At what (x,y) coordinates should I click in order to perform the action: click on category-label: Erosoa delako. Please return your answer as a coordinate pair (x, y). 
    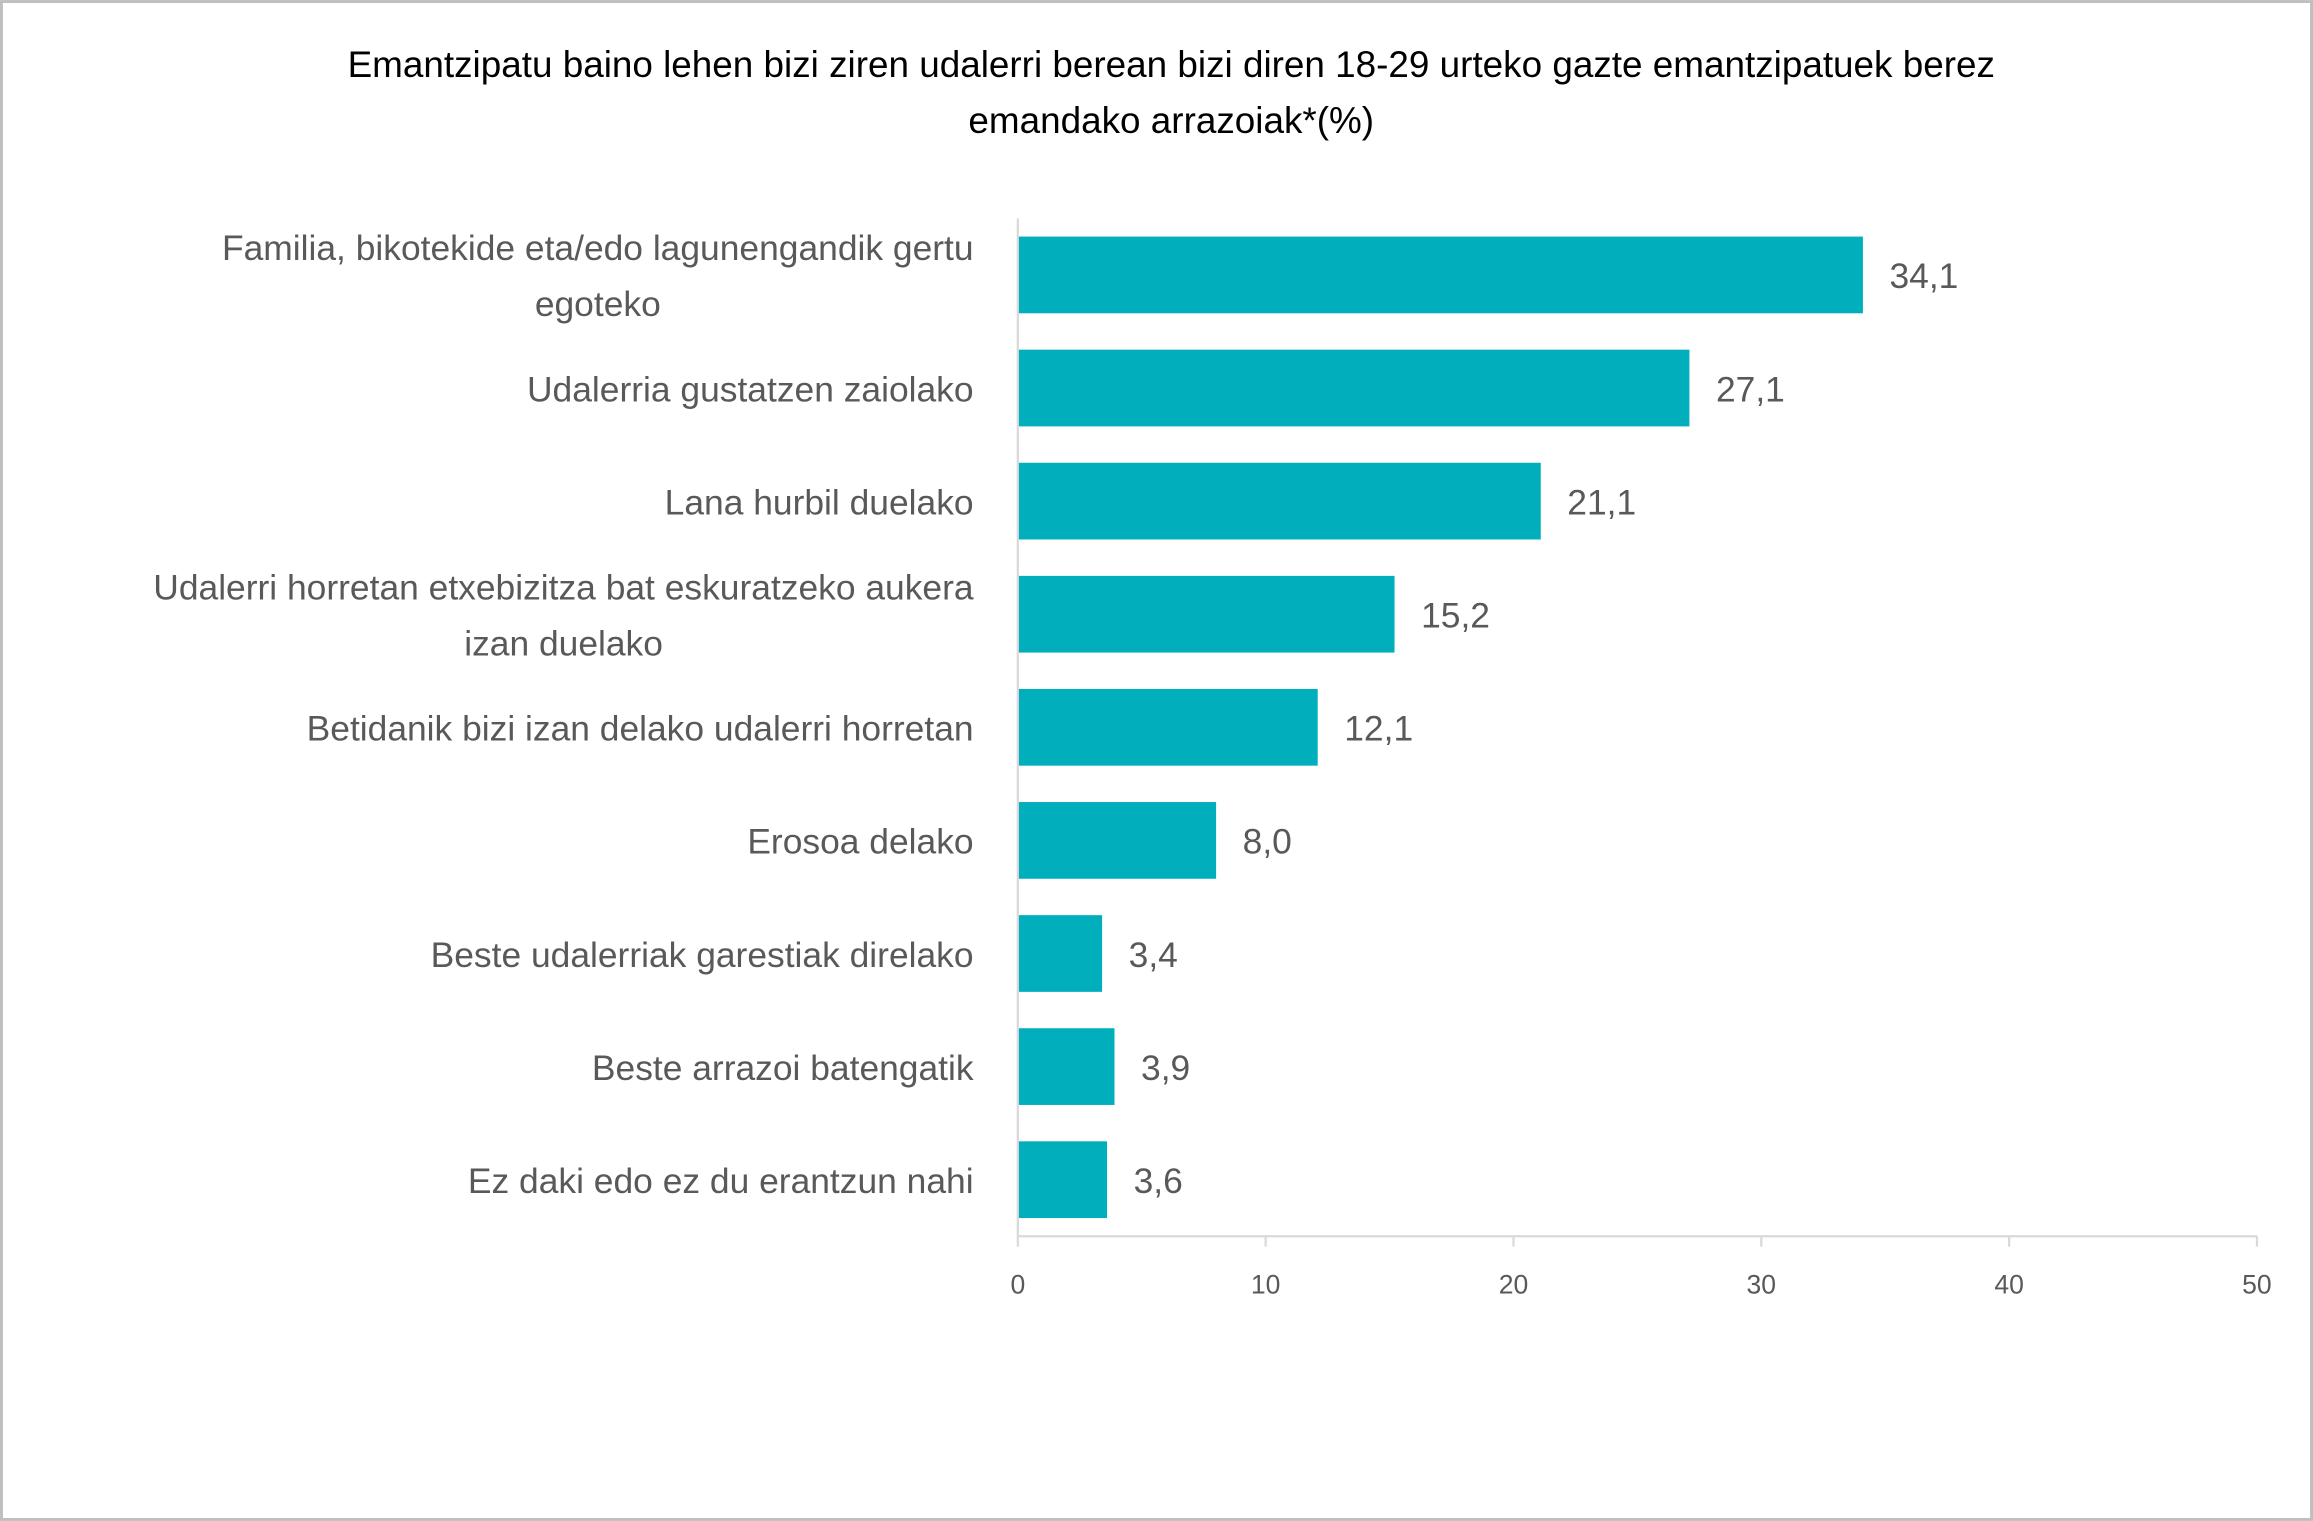
    Looking at the image, I should click on (860, 842).